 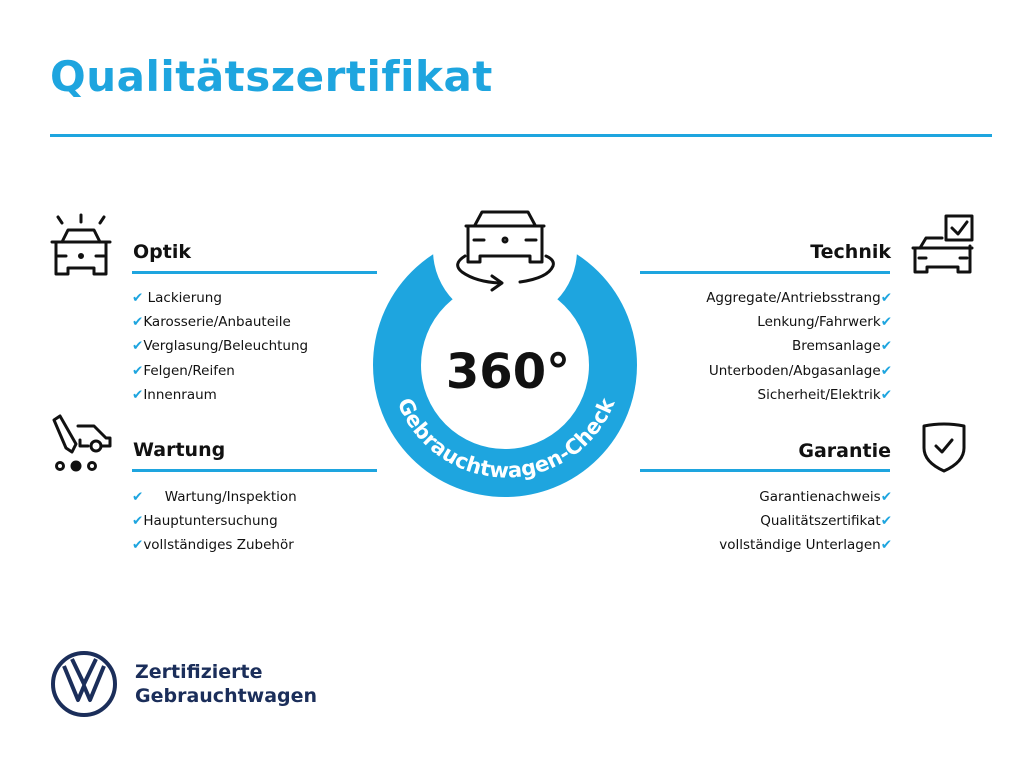 What do you see at coordinates (508, 372) in the screenshot?
I see `badge-360-text: 360°` at bounding box center [508, 372].